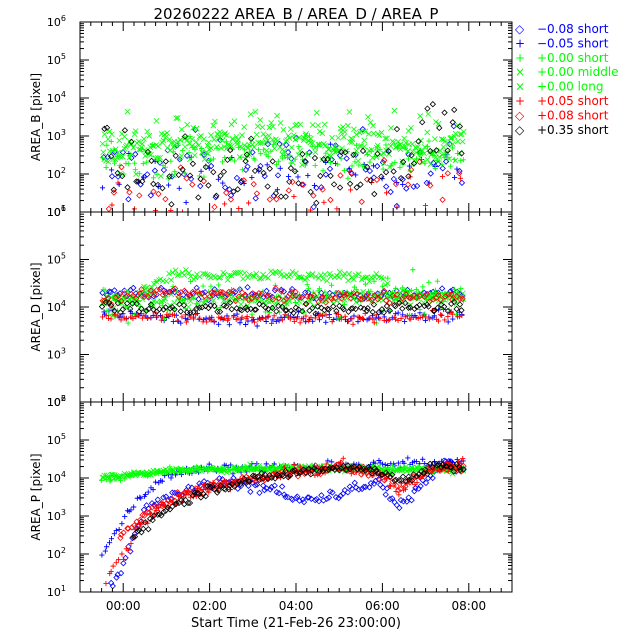 The image size is (640, 640). Describe the element at coordinates (283, 156) in the screenshot. I see `scatter-points` at that location.